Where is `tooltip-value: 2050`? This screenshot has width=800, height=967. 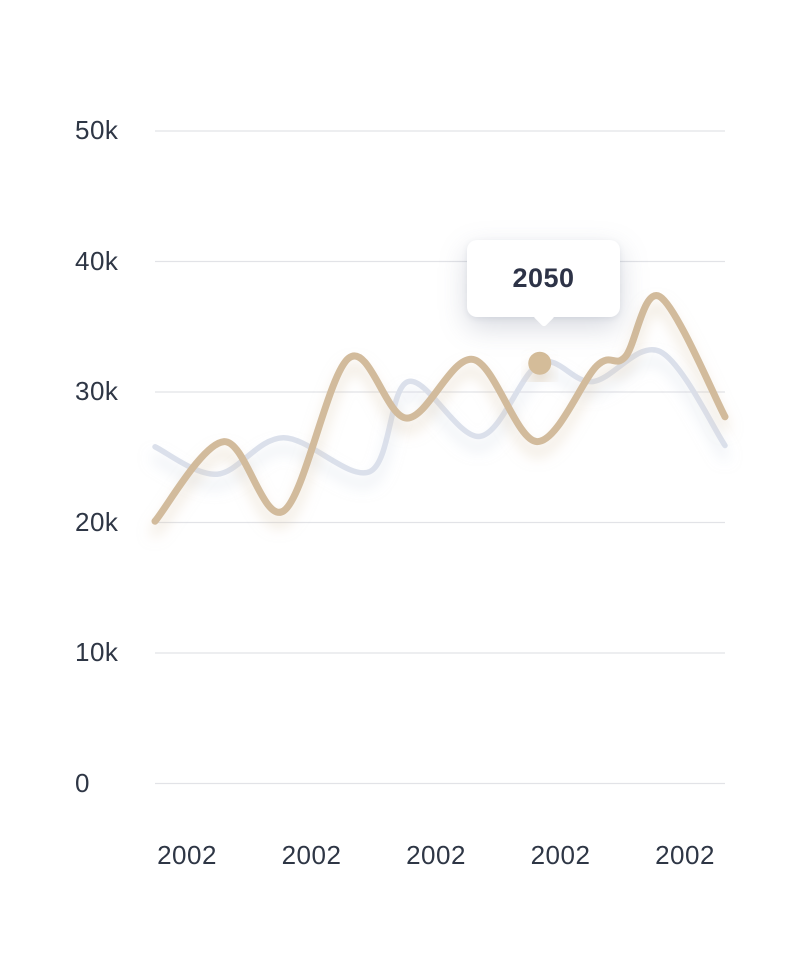 tooltip-value: 2050 is located at coordinates (543, 278).